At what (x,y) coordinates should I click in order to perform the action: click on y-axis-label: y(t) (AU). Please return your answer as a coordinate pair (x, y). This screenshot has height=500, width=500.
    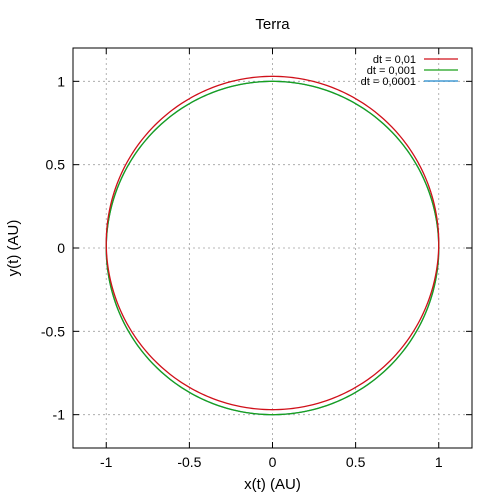
    Looking at the image, I should click on (13, 248).